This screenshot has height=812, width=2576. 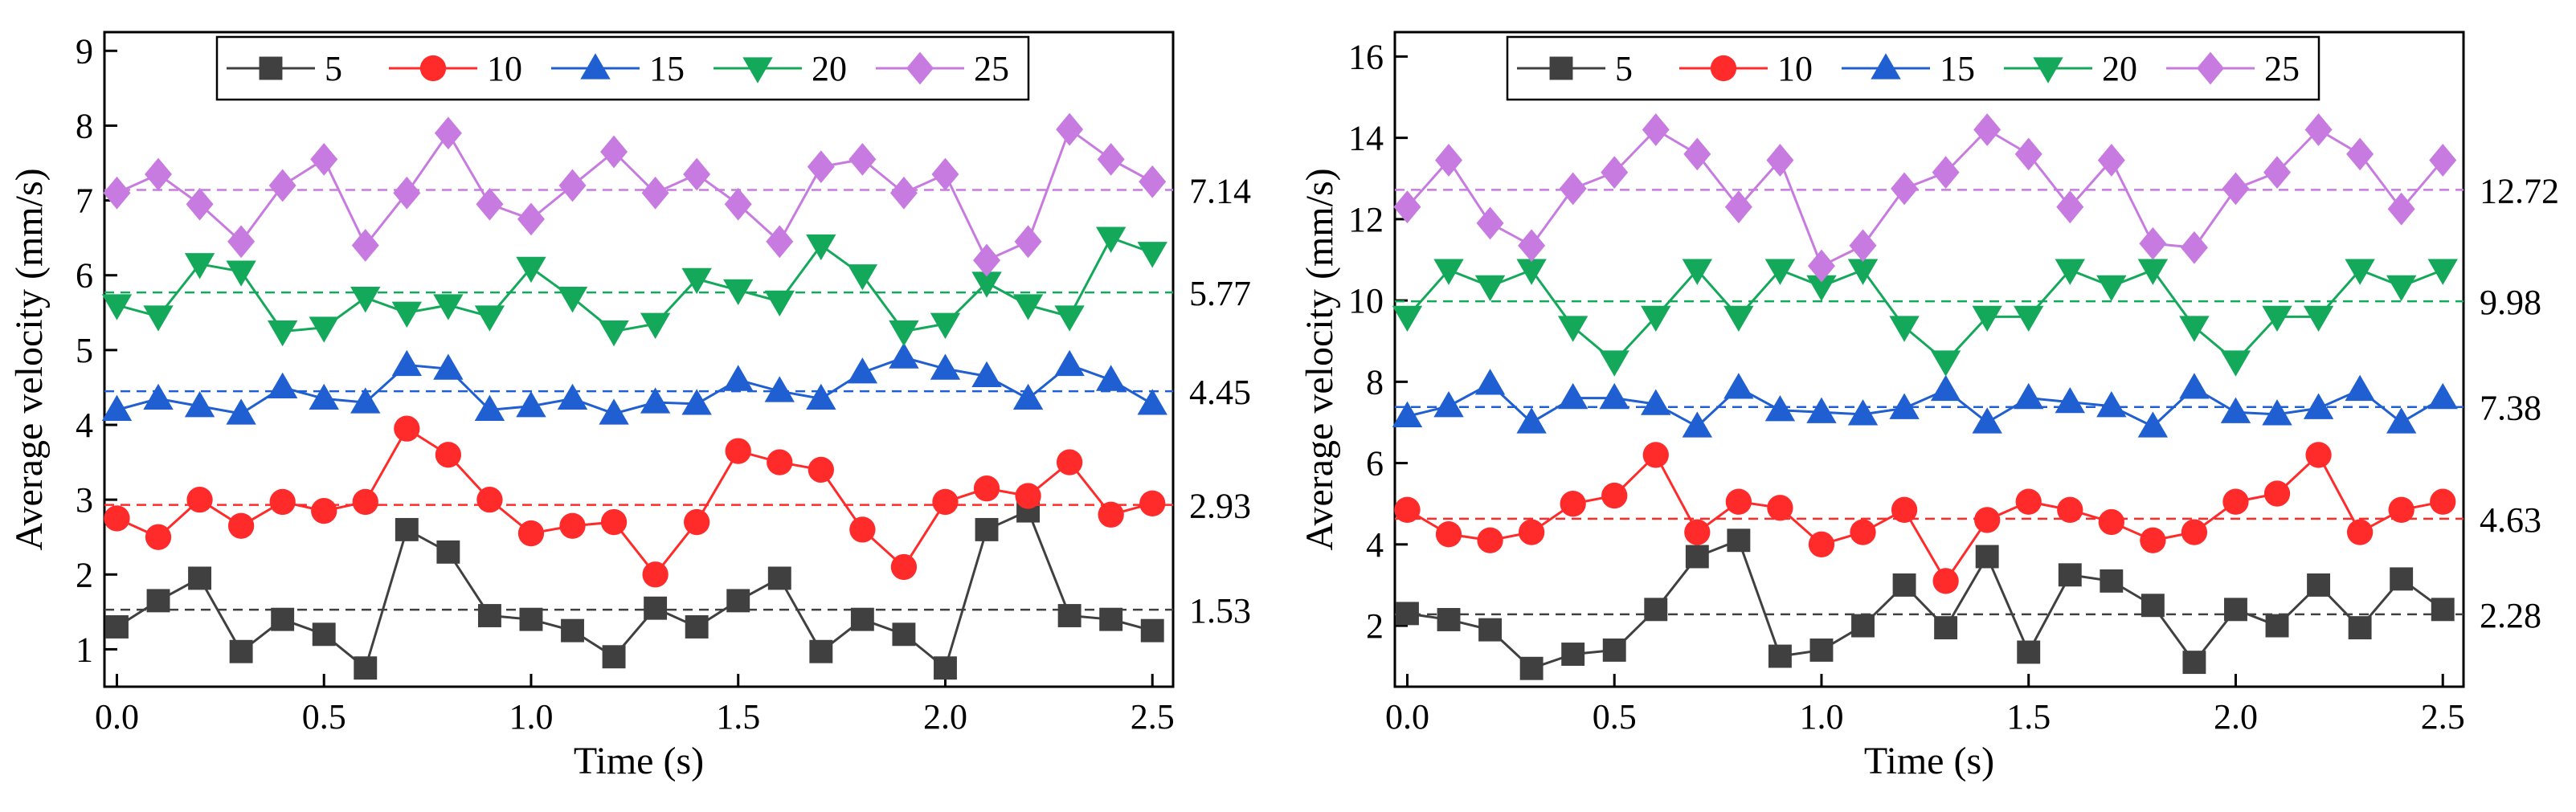 I want to click on x-tick-label: 2.5, so click(x=2443, y=717).